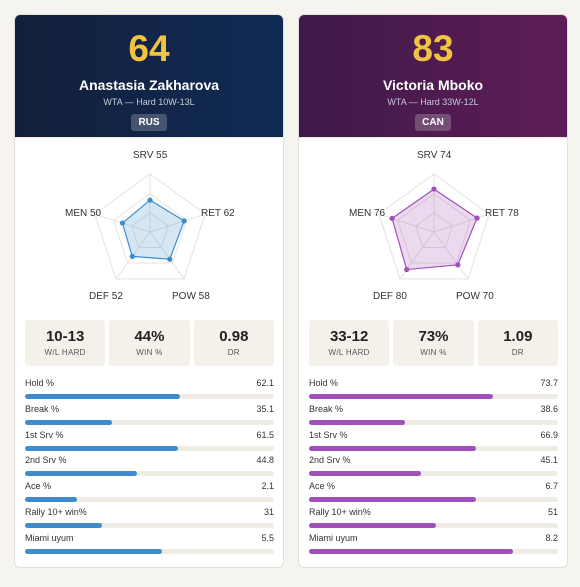  I want to click on country-badge: RUS, so click(149, 122).